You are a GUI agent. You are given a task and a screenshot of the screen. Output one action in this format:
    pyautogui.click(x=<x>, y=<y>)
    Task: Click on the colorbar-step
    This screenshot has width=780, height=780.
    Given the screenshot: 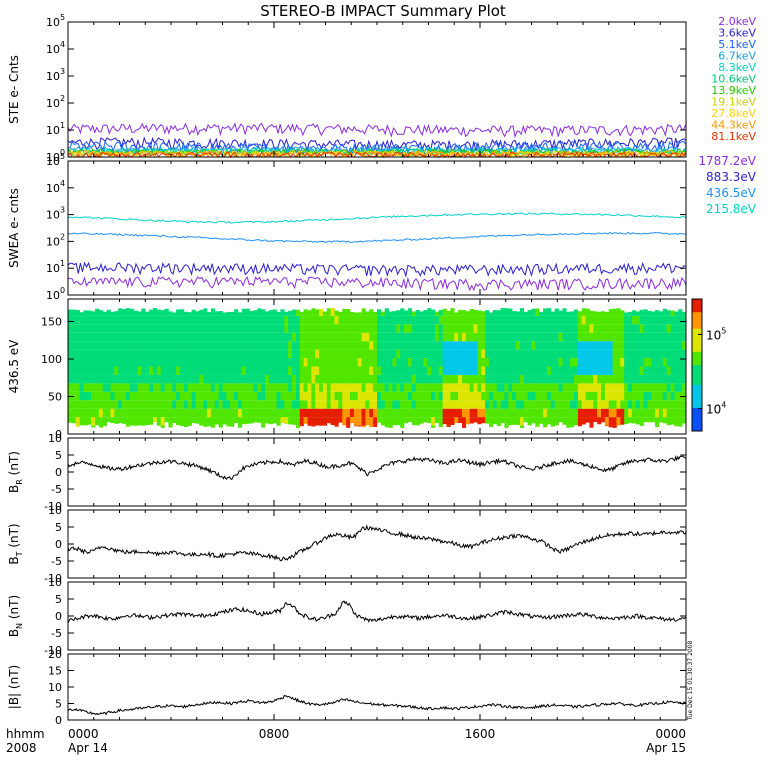 What is the action you would take?
    pyautogui.click(x=697, y=350)
    